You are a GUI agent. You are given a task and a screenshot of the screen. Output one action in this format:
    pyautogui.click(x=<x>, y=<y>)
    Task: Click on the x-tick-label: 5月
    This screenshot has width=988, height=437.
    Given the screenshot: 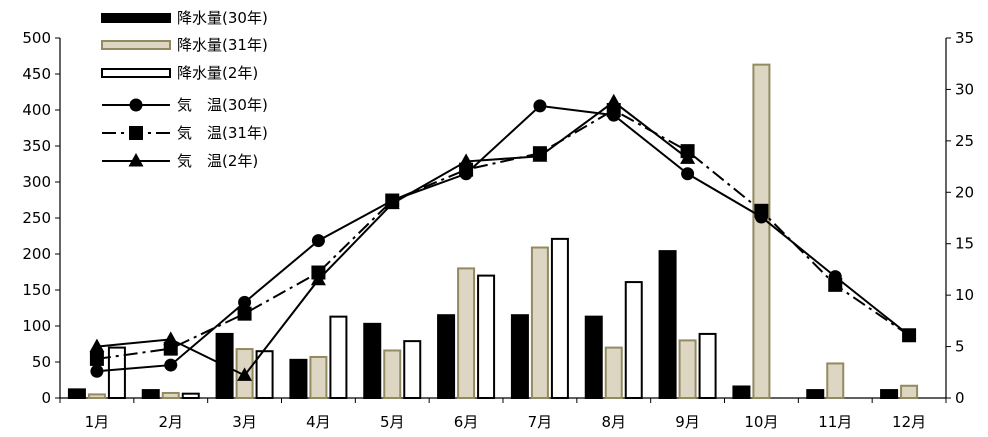 What is the action you would take?
    pyautogui.click(x=392, y=422)
    